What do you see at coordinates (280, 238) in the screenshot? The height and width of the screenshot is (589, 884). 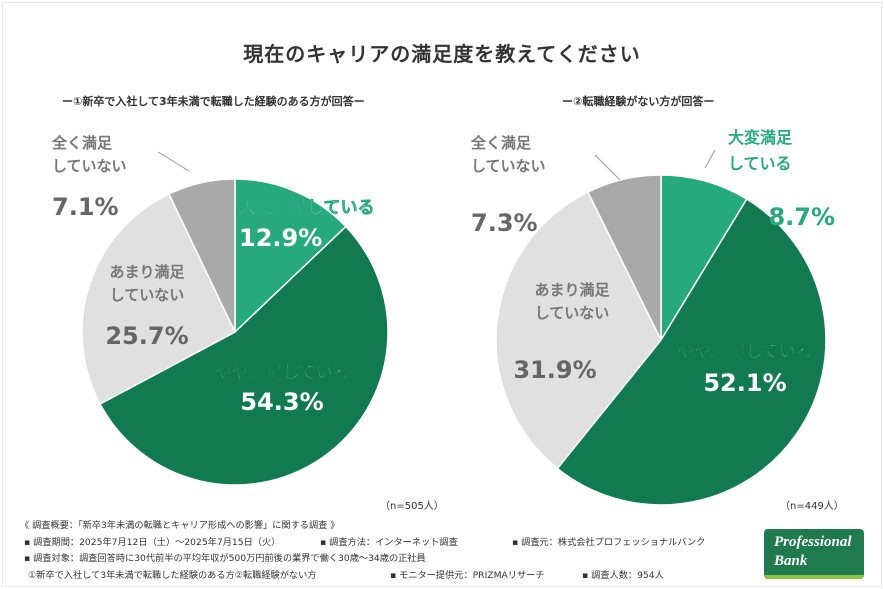 I see `chart1-pct-very-satisfied: 12.9%` at bounding box center [280, 238].